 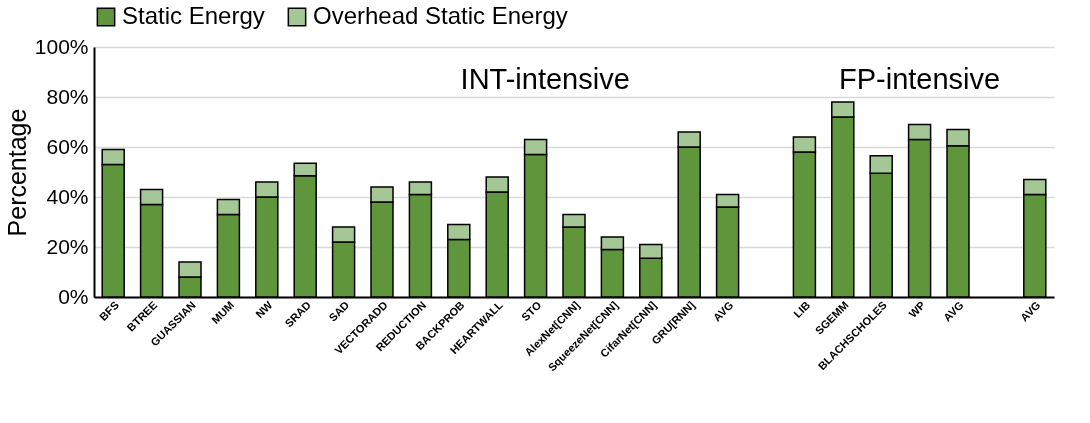 I want to click on x-tick-label: LIB, so click(x=802, y=309).